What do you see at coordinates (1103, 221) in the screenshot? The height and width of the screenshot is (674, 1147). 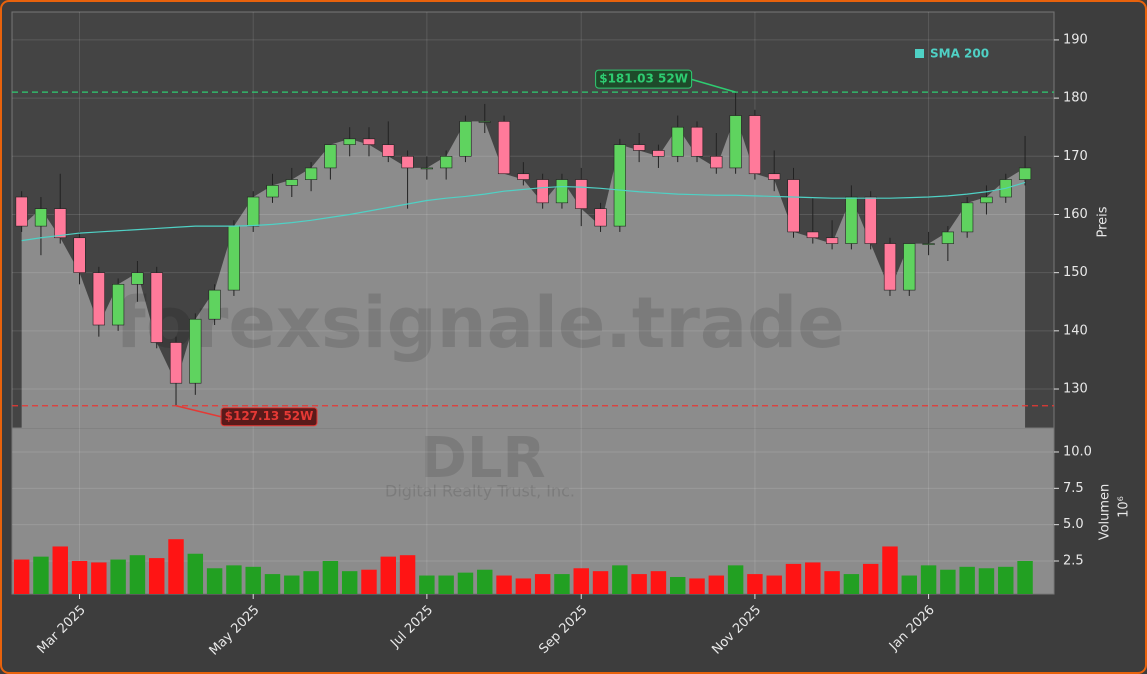 I see `y-axis-label: Preis` at bounding box center [1103, 221].